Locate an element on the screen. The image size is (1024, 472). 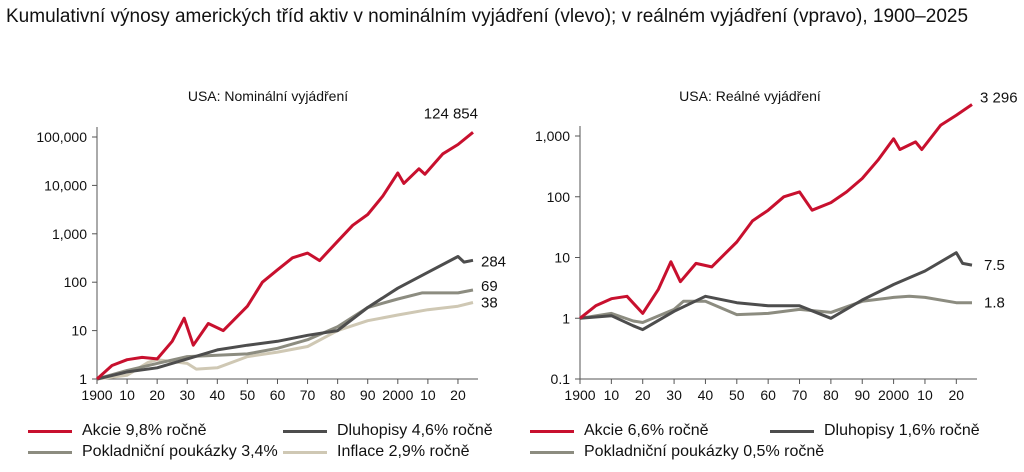
end-label-bills: 1.8 is located at coordinates (994, 303).